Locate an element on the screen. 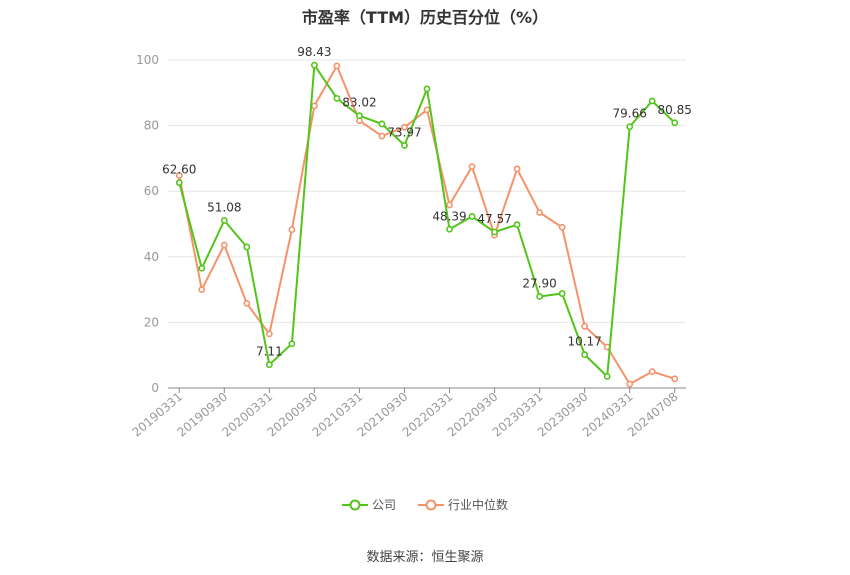 This screenshot has height=575, width=850. legend-industry-marker-icon is located at coordinates (431, 504).